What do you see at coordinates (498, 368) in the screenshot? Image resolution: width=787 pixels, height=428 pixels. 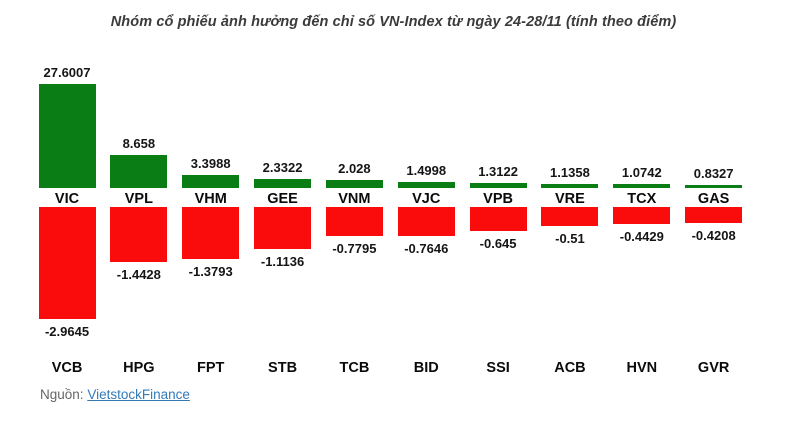 I see `loser-ticker-label: SSI` at bounding box center [498, 368].